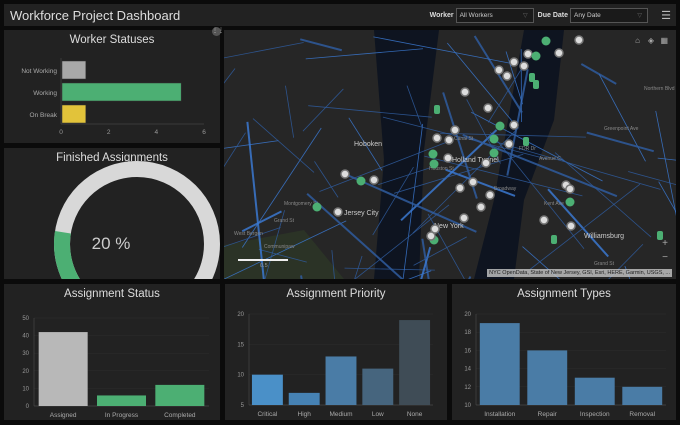 Image resolution: width=680 pixels, height=425 pixels. What do you see at coordinates (264, 266) in the screenshot?
I see `scale-bar-label: 0.5` at bounding box center [264, 266].